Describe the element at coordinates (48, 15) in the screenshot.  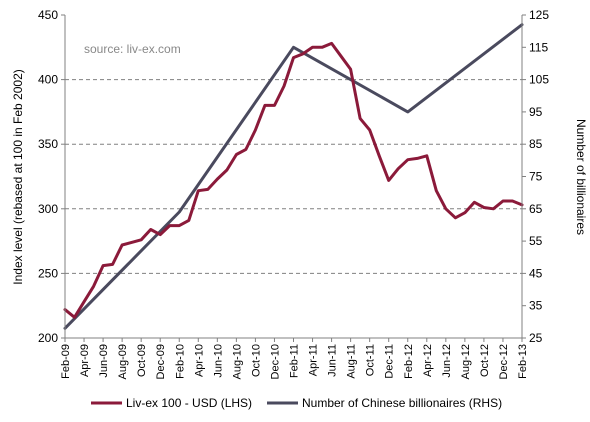
I see `y-left-tick-label: 450` at that location.